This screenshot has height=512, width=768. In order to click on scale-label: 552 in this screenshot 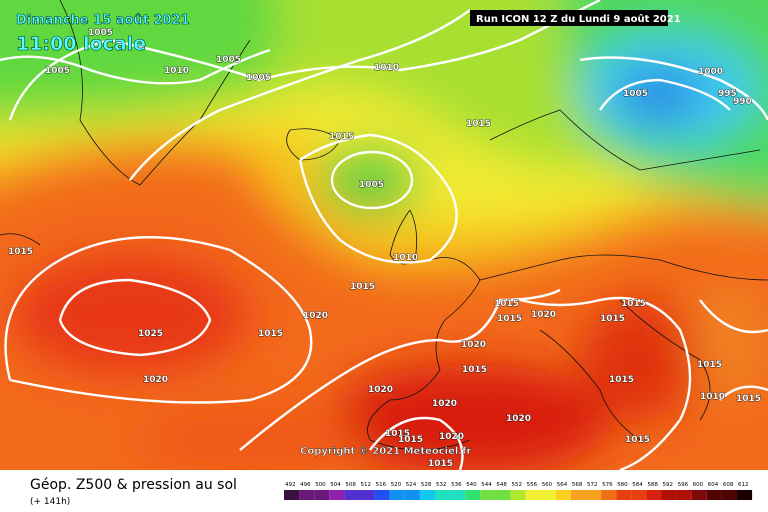, I will do `click(517, 485)`.